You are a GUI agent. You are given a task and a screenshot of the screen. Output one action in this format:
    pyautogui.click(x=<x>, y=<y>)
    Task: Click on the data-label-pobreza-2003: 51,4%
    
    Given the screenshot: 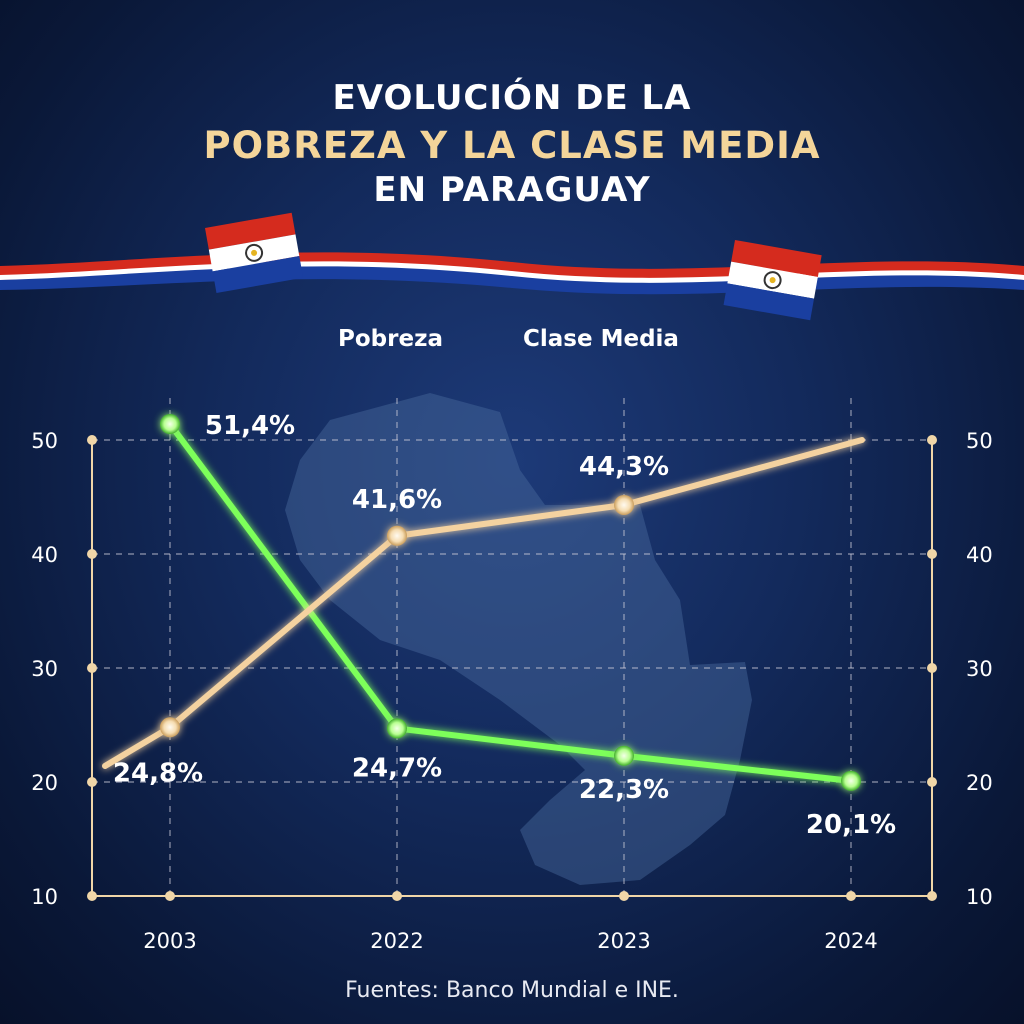 What is the action you would take?
    pyautogui.click(x=250, y=426)
    